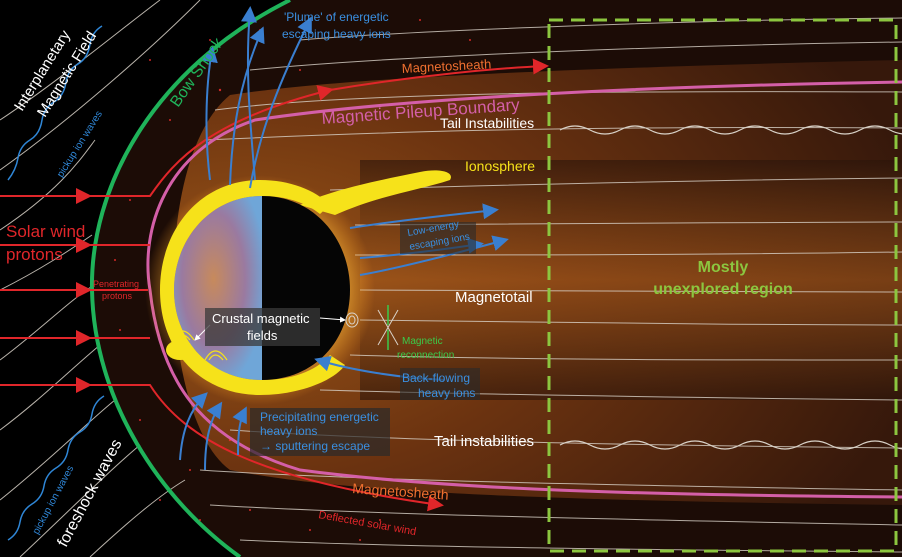 This screenshot has width=902, height=557. I want to click on unexplored-label-line1: Mostly, so click(723, 267).